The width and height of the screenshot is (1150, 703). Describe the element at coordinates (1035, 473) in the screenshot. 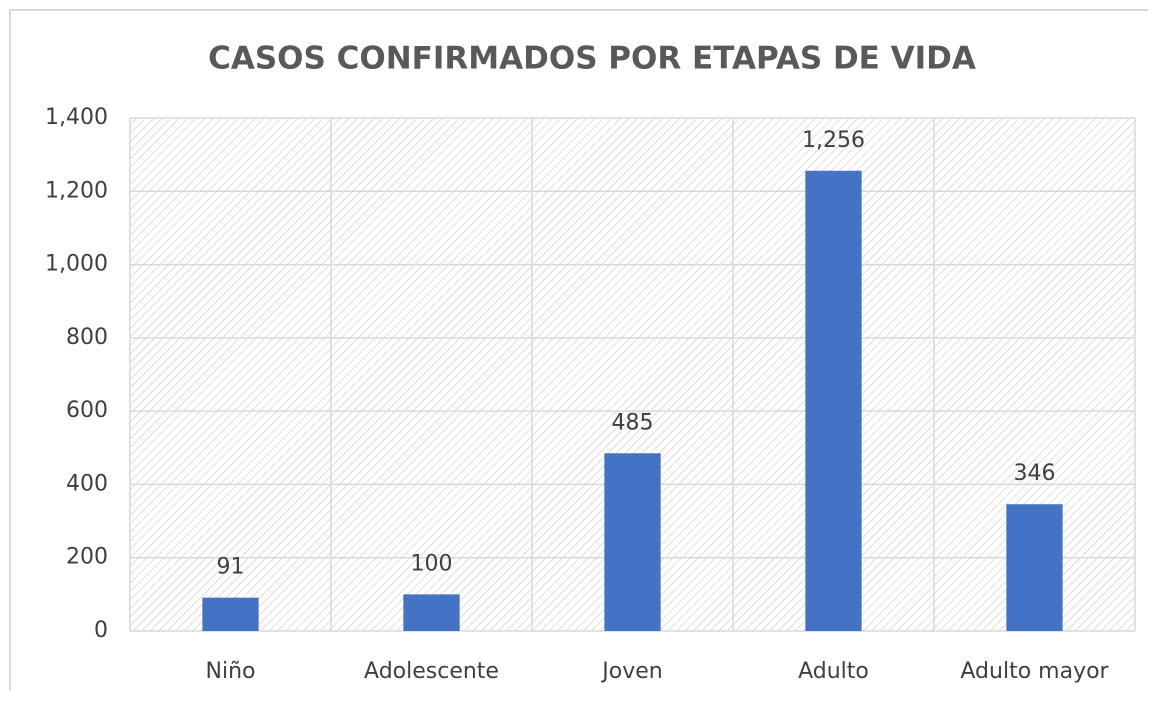

I see `data-label: 346` at that location.